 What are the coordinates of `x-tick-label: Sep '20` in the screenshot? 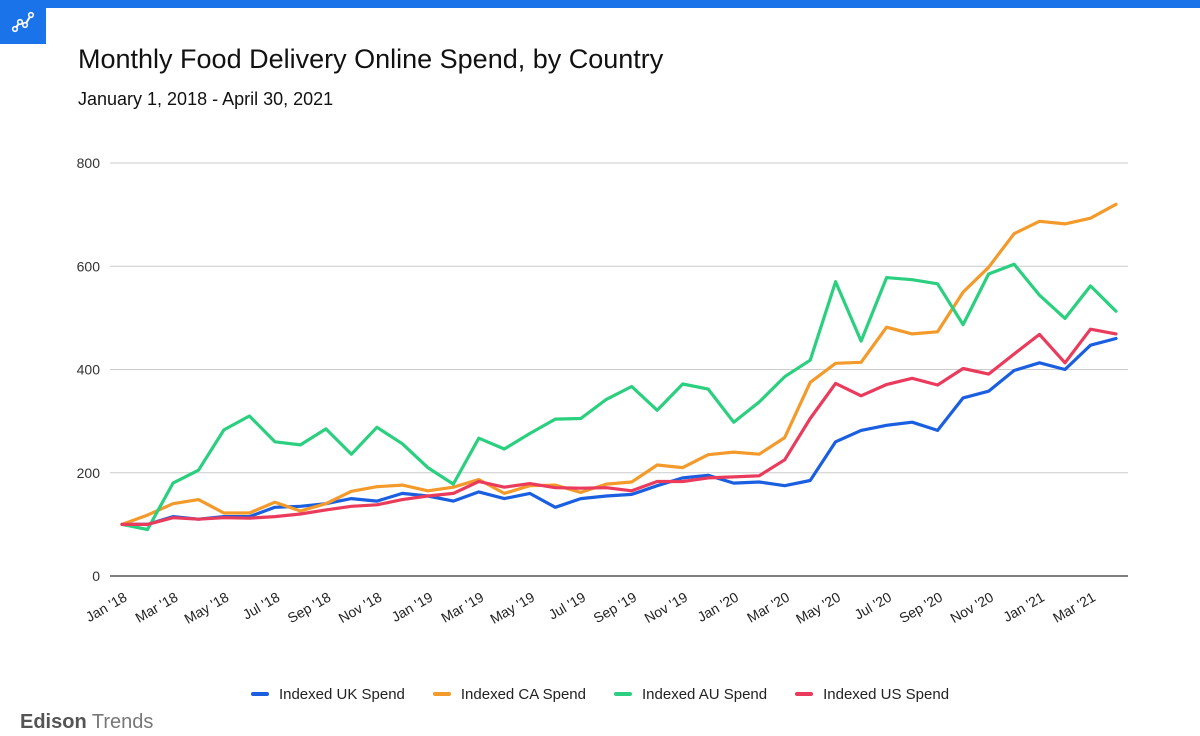 It's located at (920, 607).